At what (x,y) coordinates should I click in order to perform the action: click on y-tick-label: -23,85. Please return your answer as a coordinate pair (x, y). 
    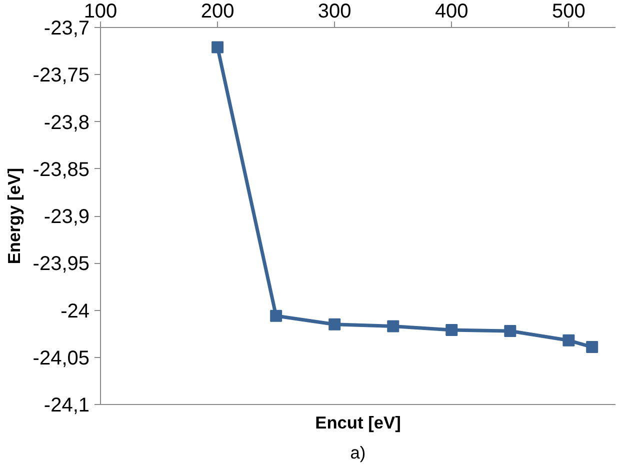
    Looking at the image, I should click on (61, 169).